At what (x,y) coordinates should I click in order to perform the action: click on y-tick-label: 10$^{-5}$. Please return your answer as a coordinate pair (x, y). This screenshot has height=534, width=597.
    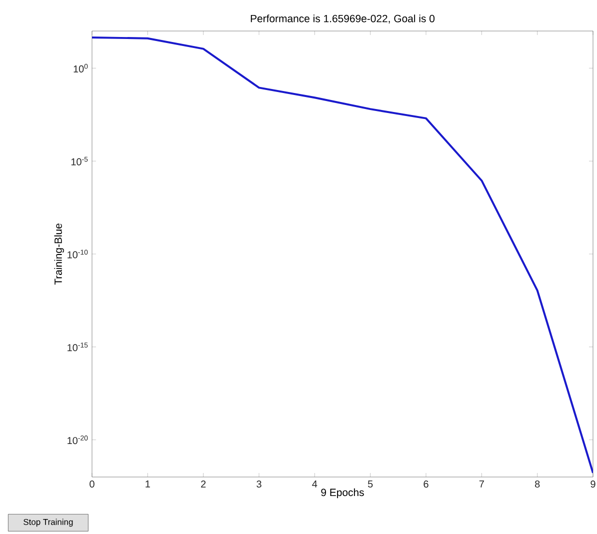
    Looking at the image, I should click on (79, 161).